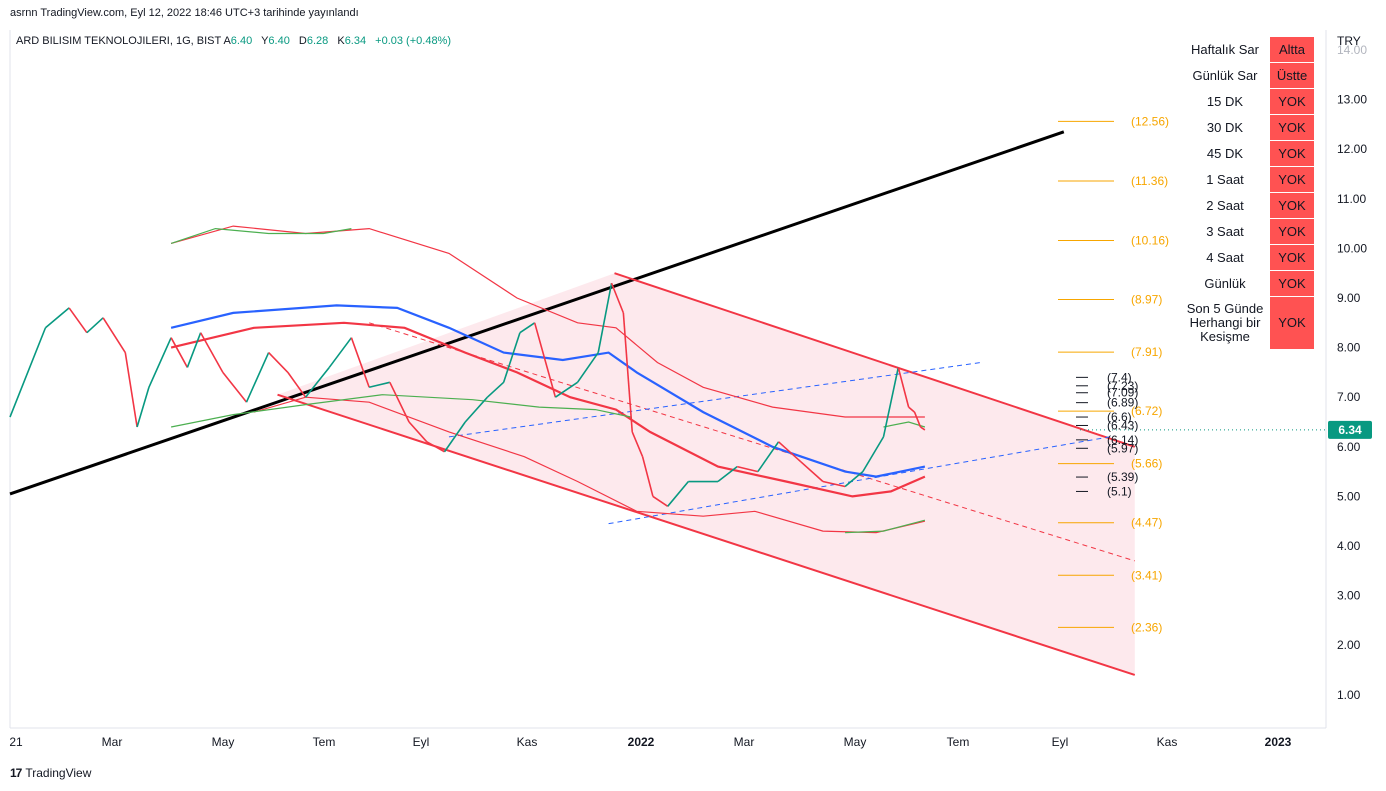 This screenshot has height=791, width=1386. I want to click on pivot-level-label: (5.97), so click(1122, 448).